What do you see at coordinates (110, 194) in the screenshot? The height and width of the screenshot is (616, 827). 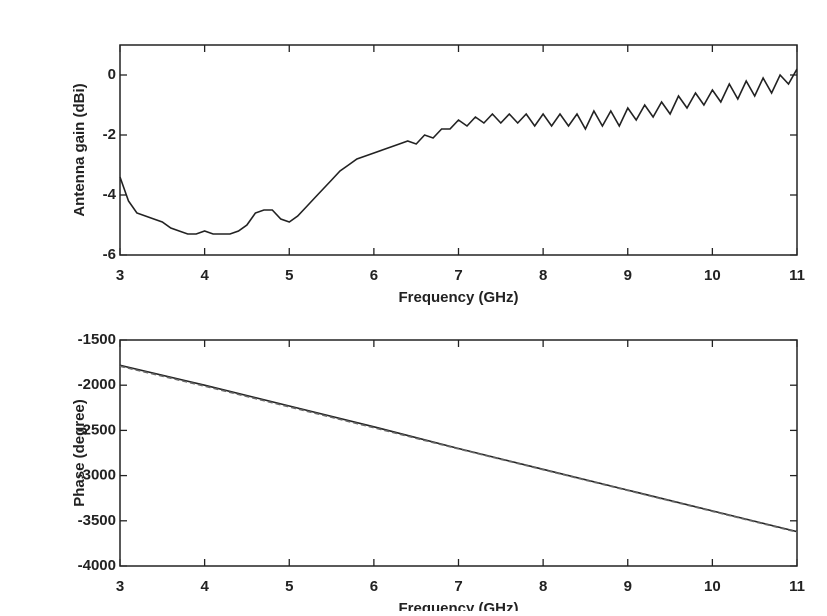 I see `y-tick-label: -4` at bounding box center [110, 194].